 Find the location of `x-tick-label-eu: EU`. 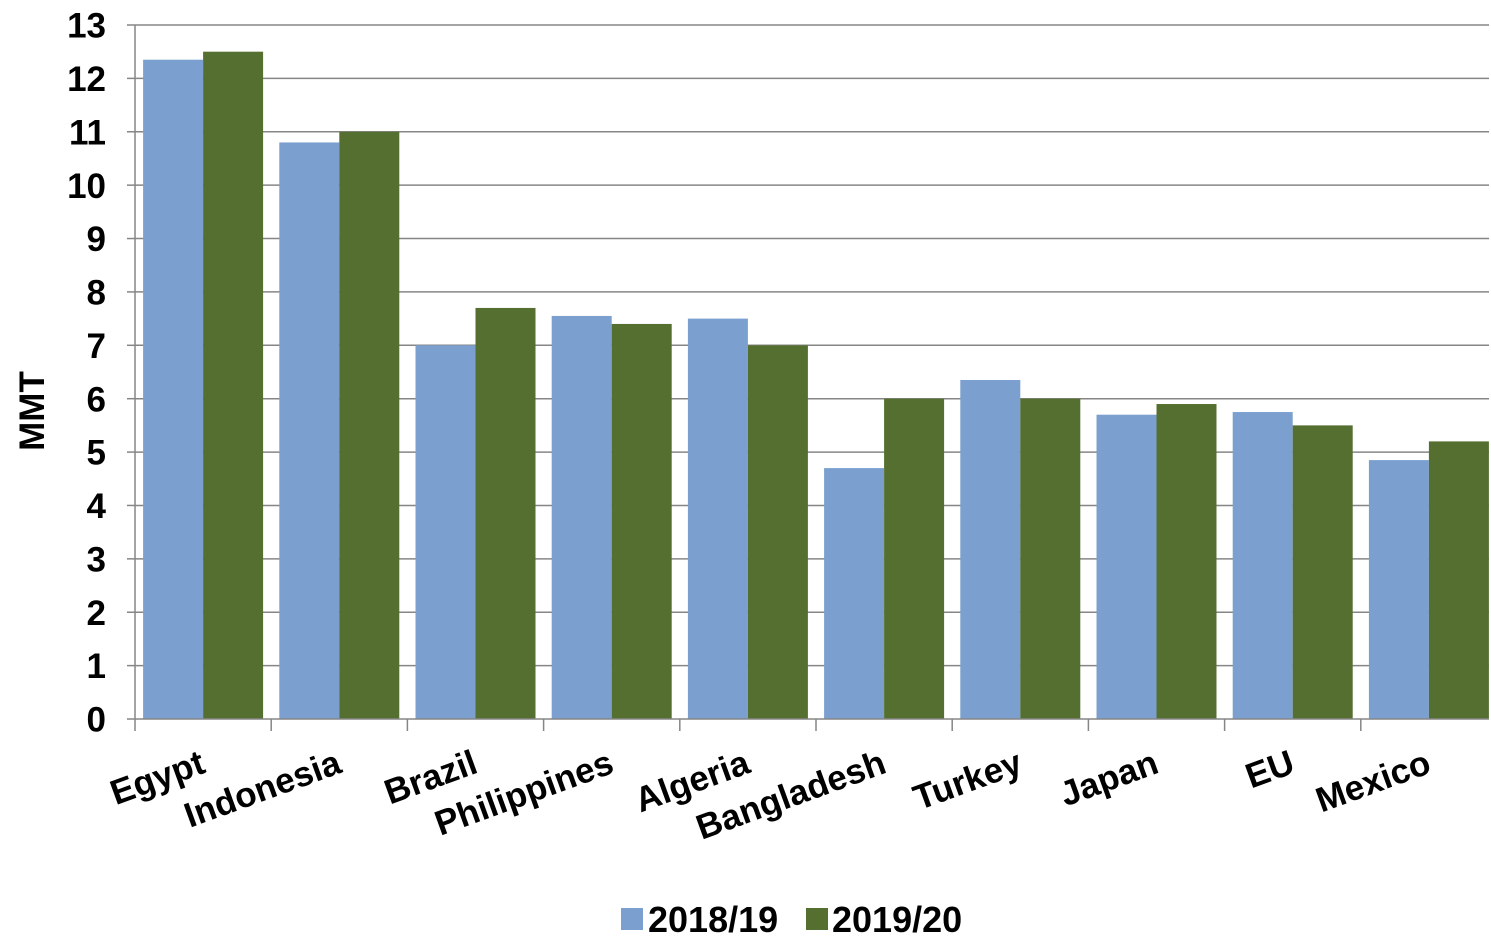

x-tick-label-eu: EU is located at coordinates (1269, 769).